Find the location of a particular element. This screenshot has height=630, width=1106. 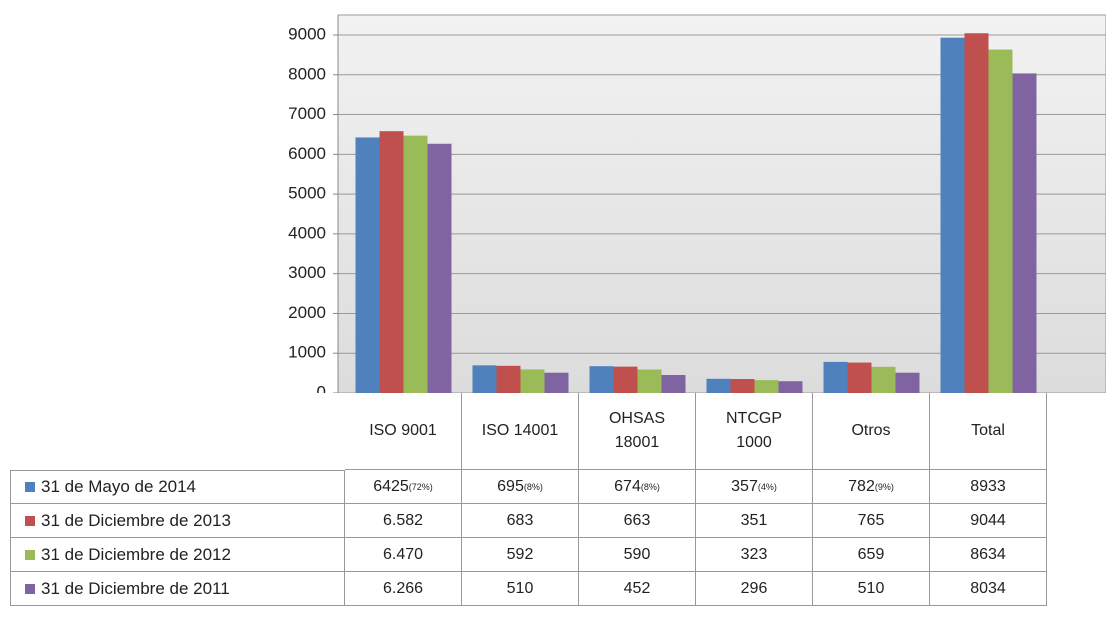

legend-entry: 31 de Diciembre de 2012 is located at coordinates (177, 555).